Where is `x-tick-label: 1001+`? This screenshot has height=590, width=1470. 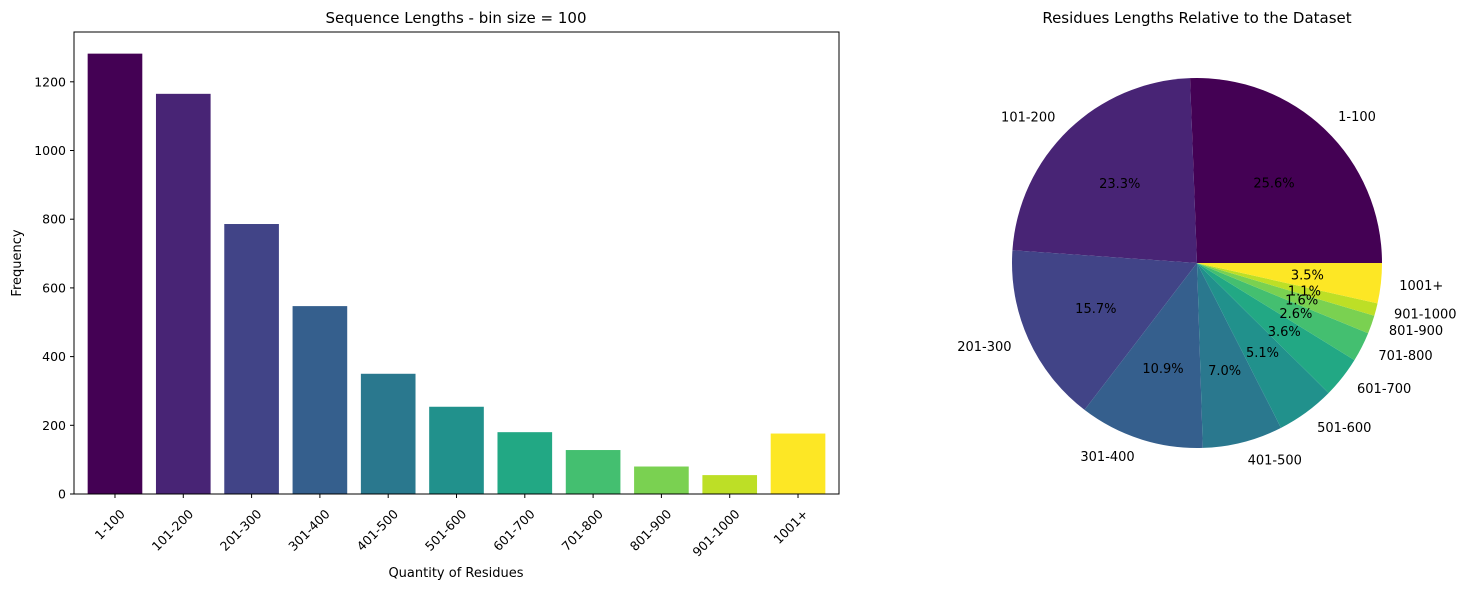 x-tick-label: 1001+ is located at coordinates (790, 526).